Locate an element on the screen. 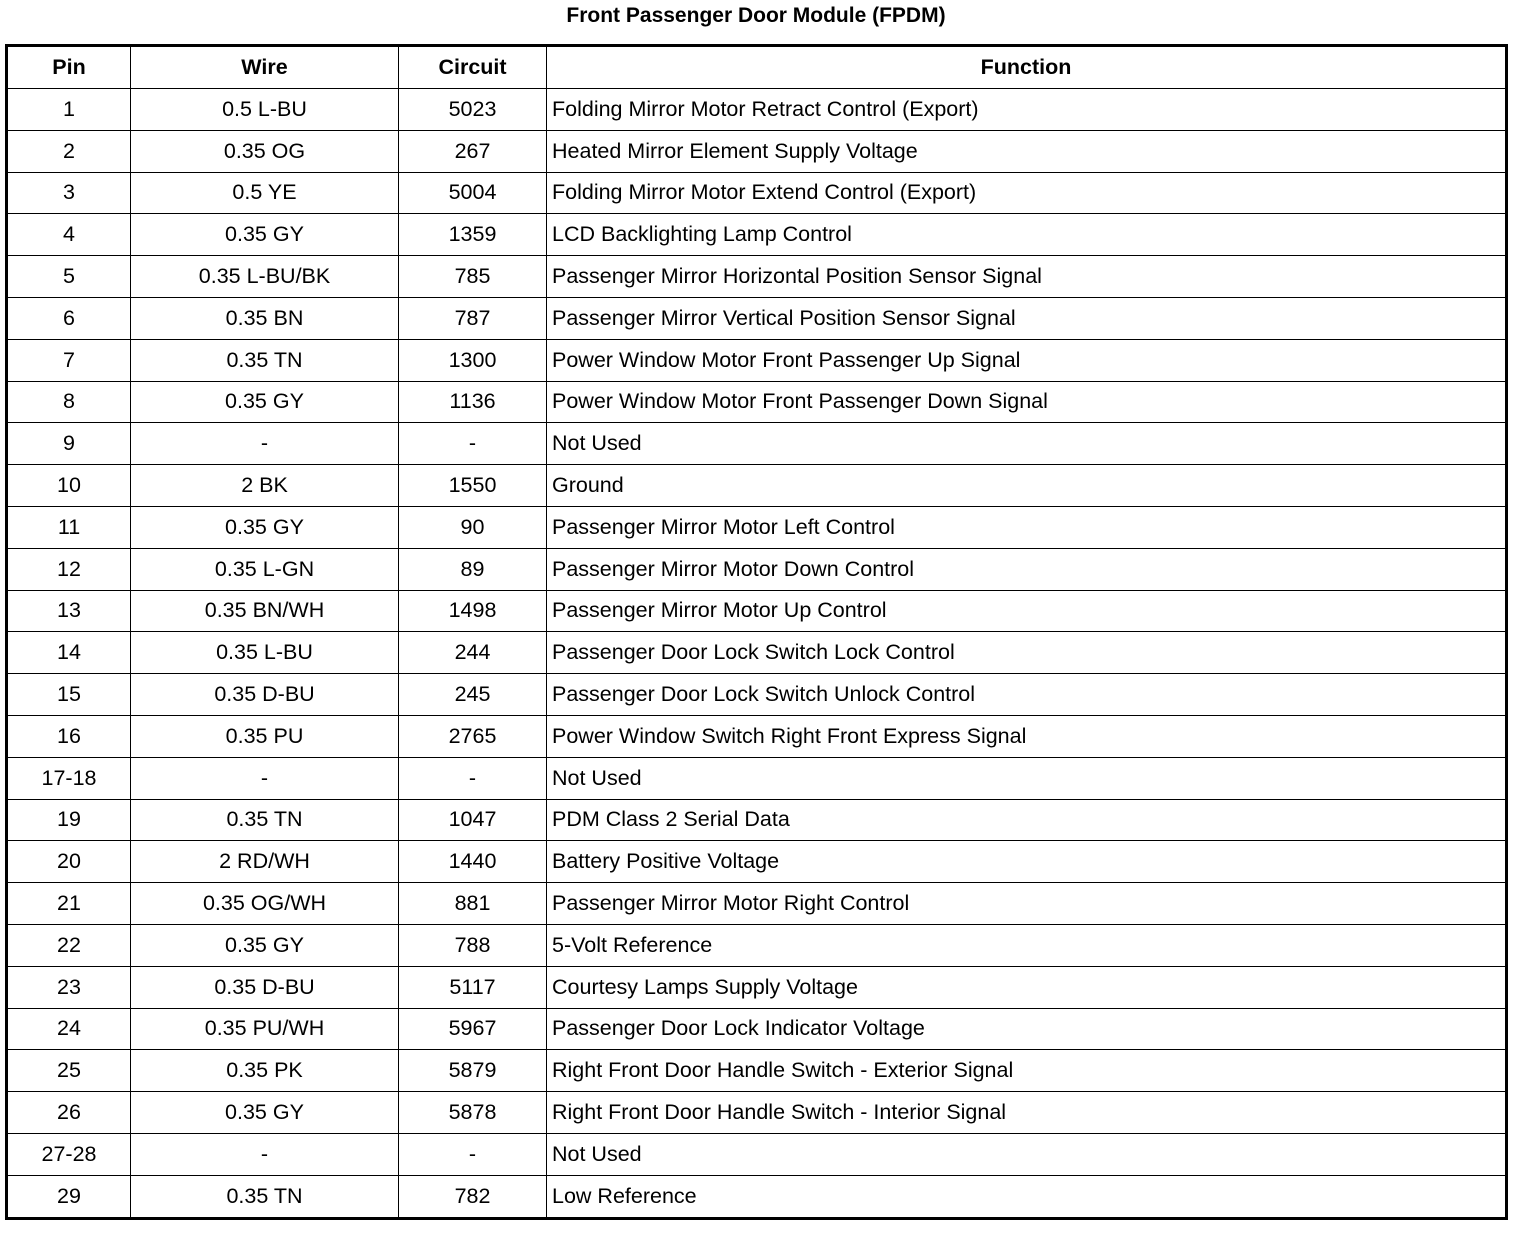  pin-cell: 17-18 is located at coordinates (68, 778).